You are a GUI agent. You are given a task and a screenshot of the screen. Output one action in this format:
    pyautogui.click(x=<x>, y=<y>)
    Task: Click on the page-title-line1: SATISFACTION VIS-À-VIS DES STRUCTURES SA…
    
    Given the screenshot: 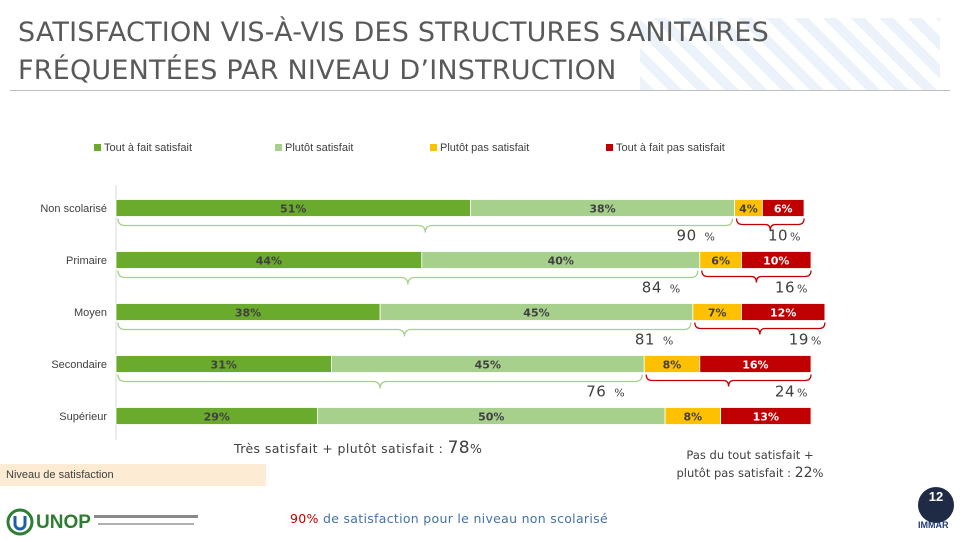 What is the action you would take?
    pyautogui.click(x=393, y=32)
    